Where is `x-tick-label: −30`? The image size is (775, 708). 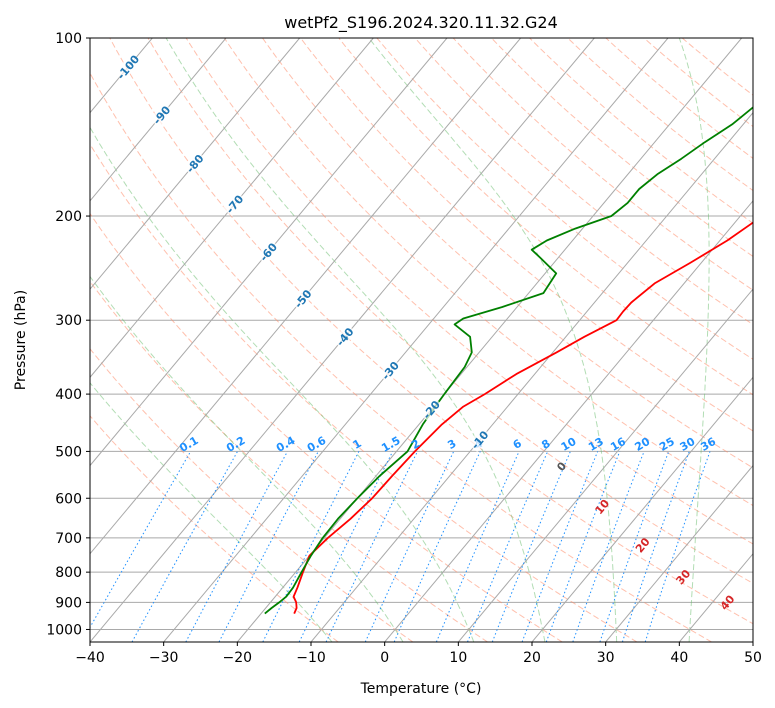 x-tick-label: −30 is located at coordinates (164, 658).